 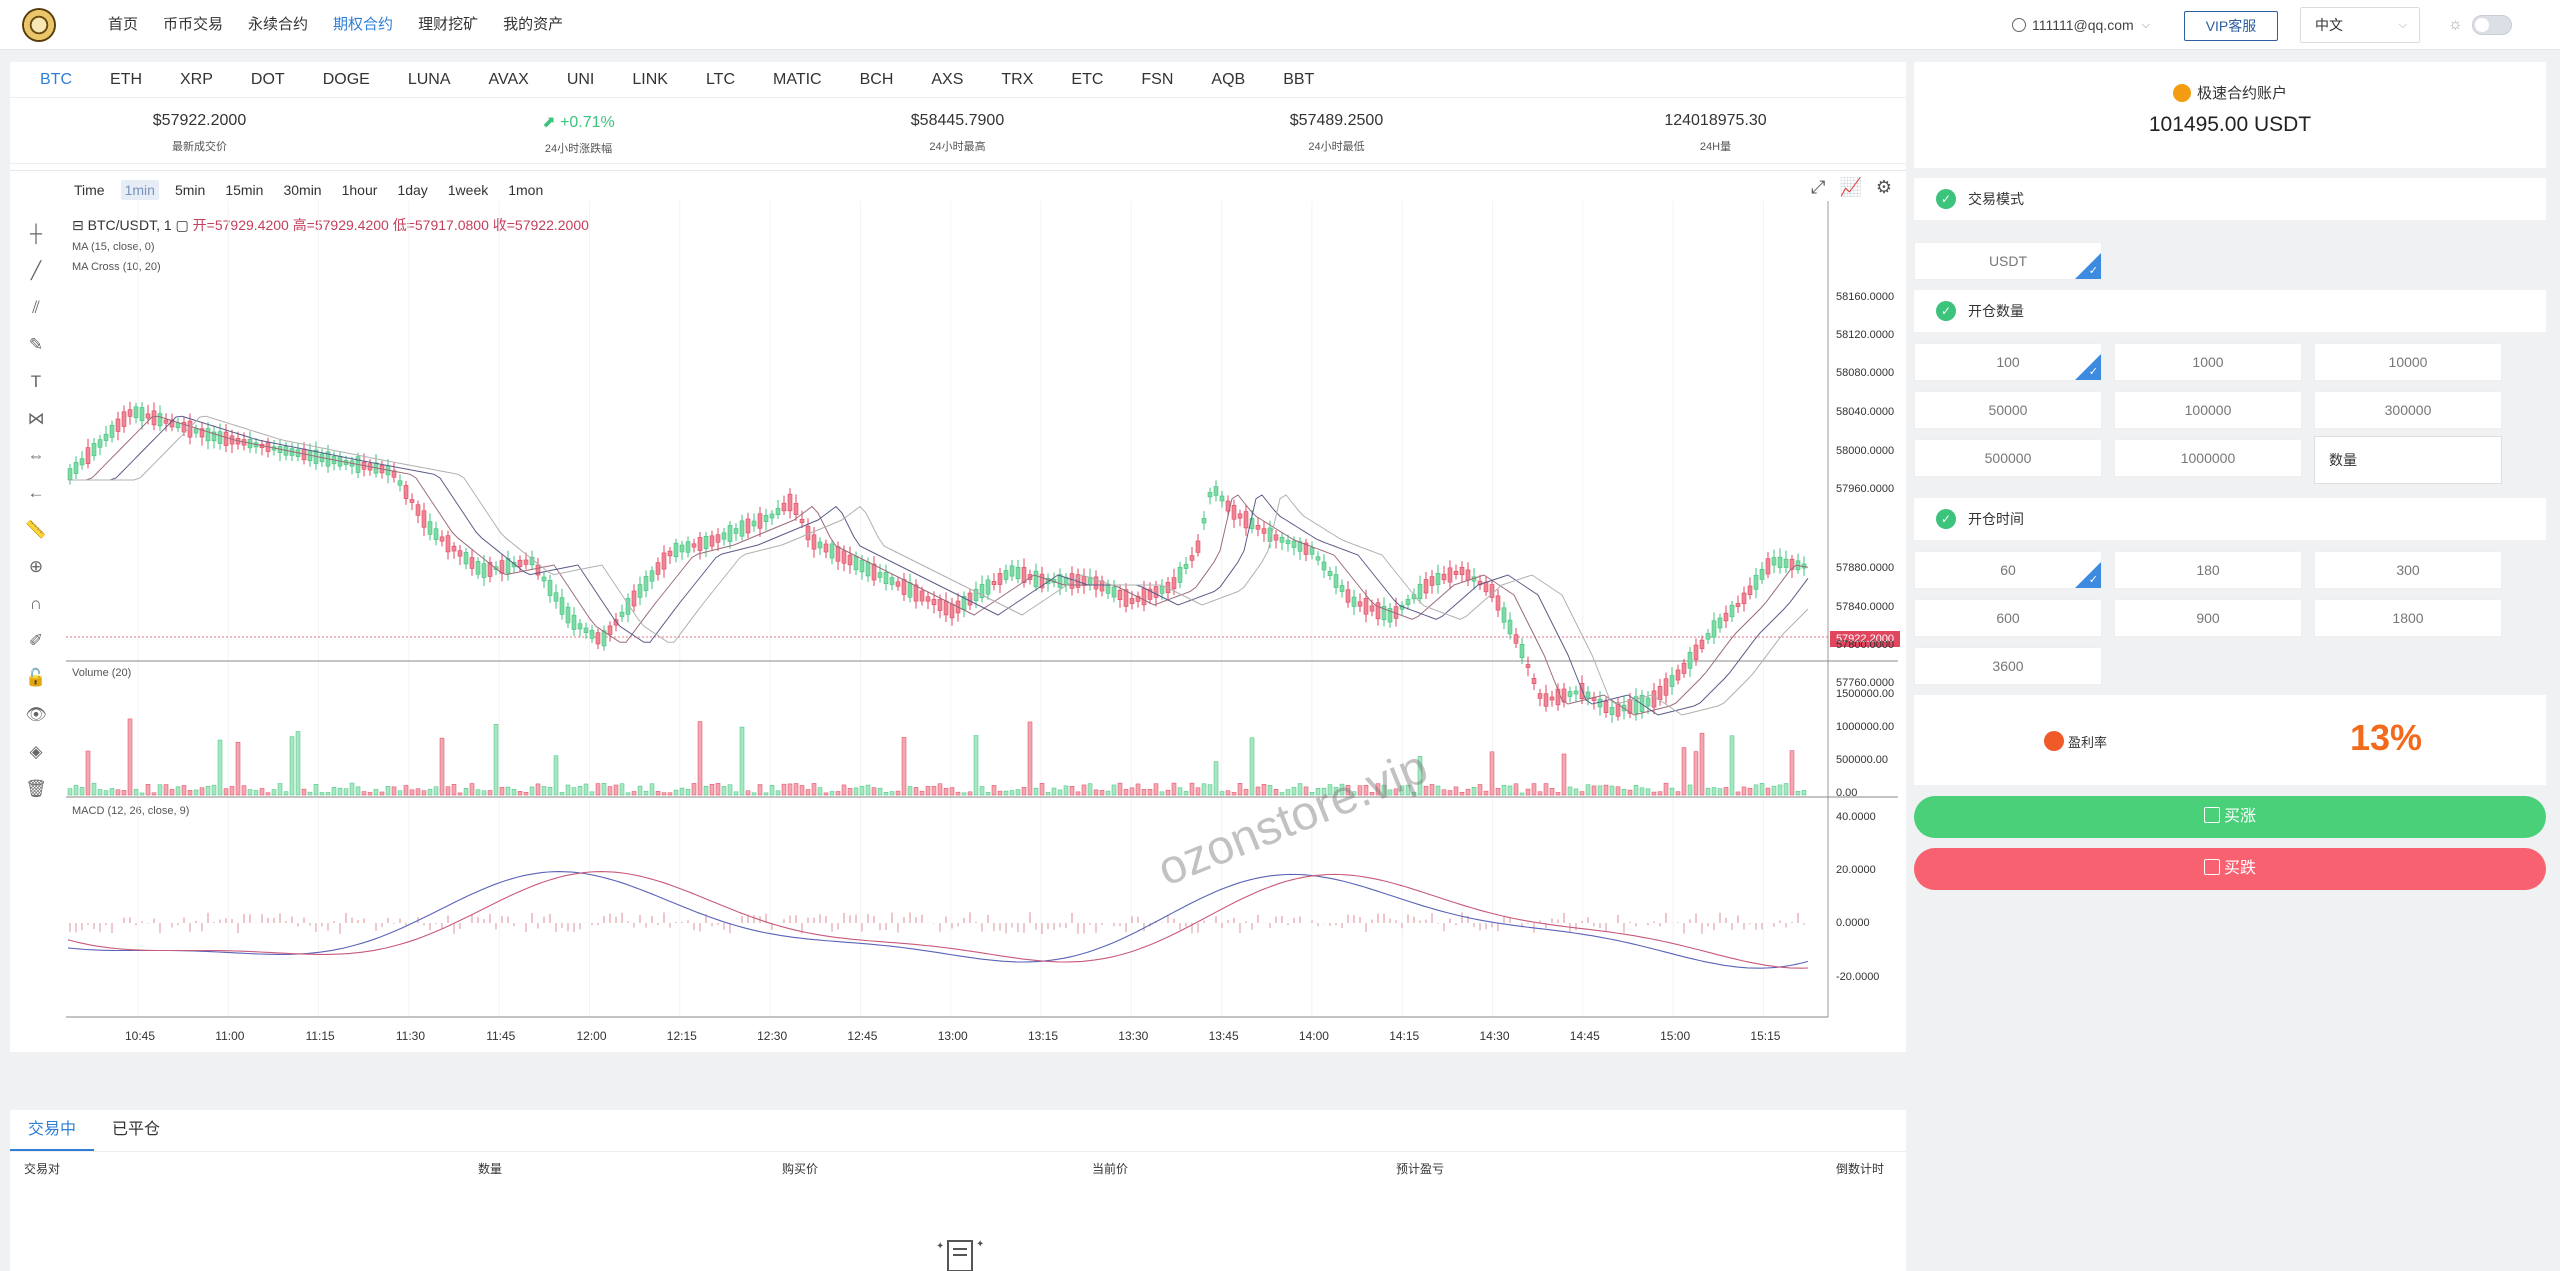 I want to click on text-tool-icon: T, so click(x=36, y=381).